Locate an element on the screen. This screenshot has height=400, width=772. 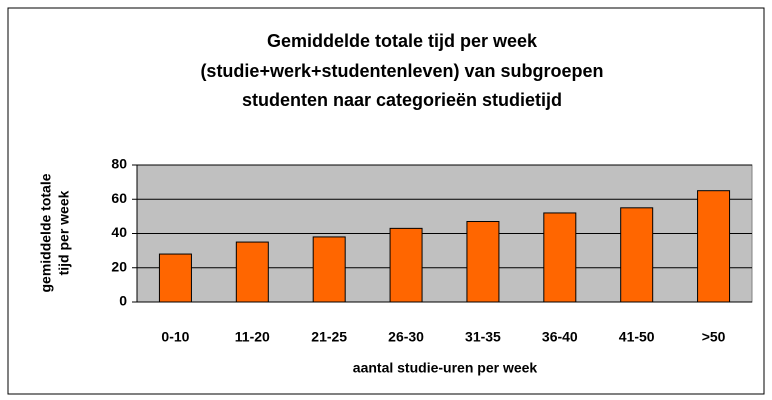
chart-title: studenten naar categorieën studietijd is located at coordinates (402, 100).